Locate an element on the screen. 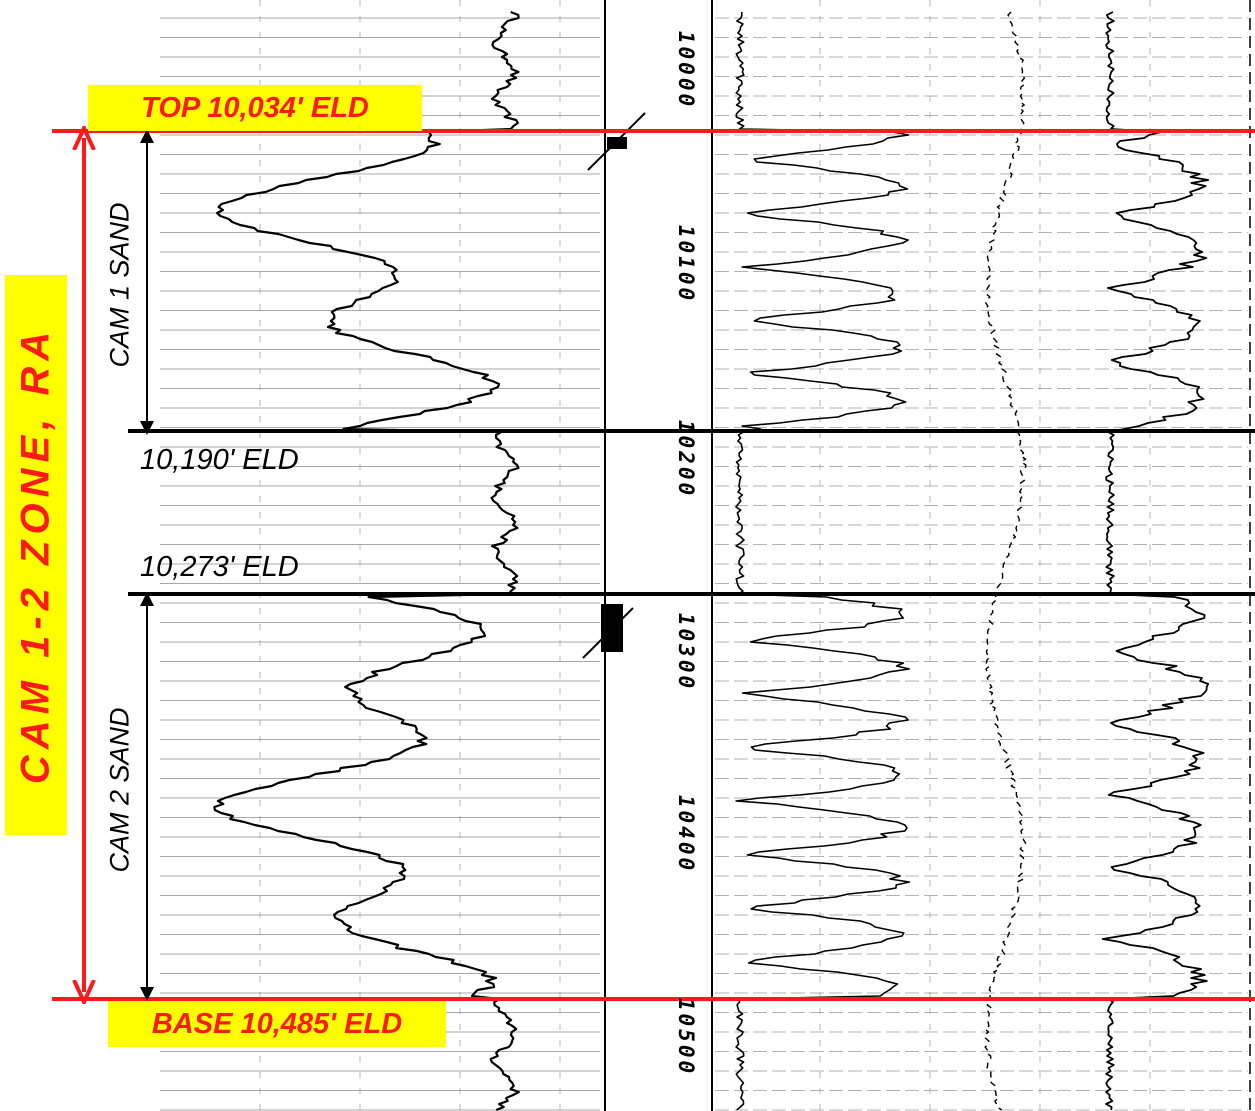 This screenshot has width=1255, height=1111. cam1-sand-label: CAM 1 SAND is located at coordinates (120, 285).